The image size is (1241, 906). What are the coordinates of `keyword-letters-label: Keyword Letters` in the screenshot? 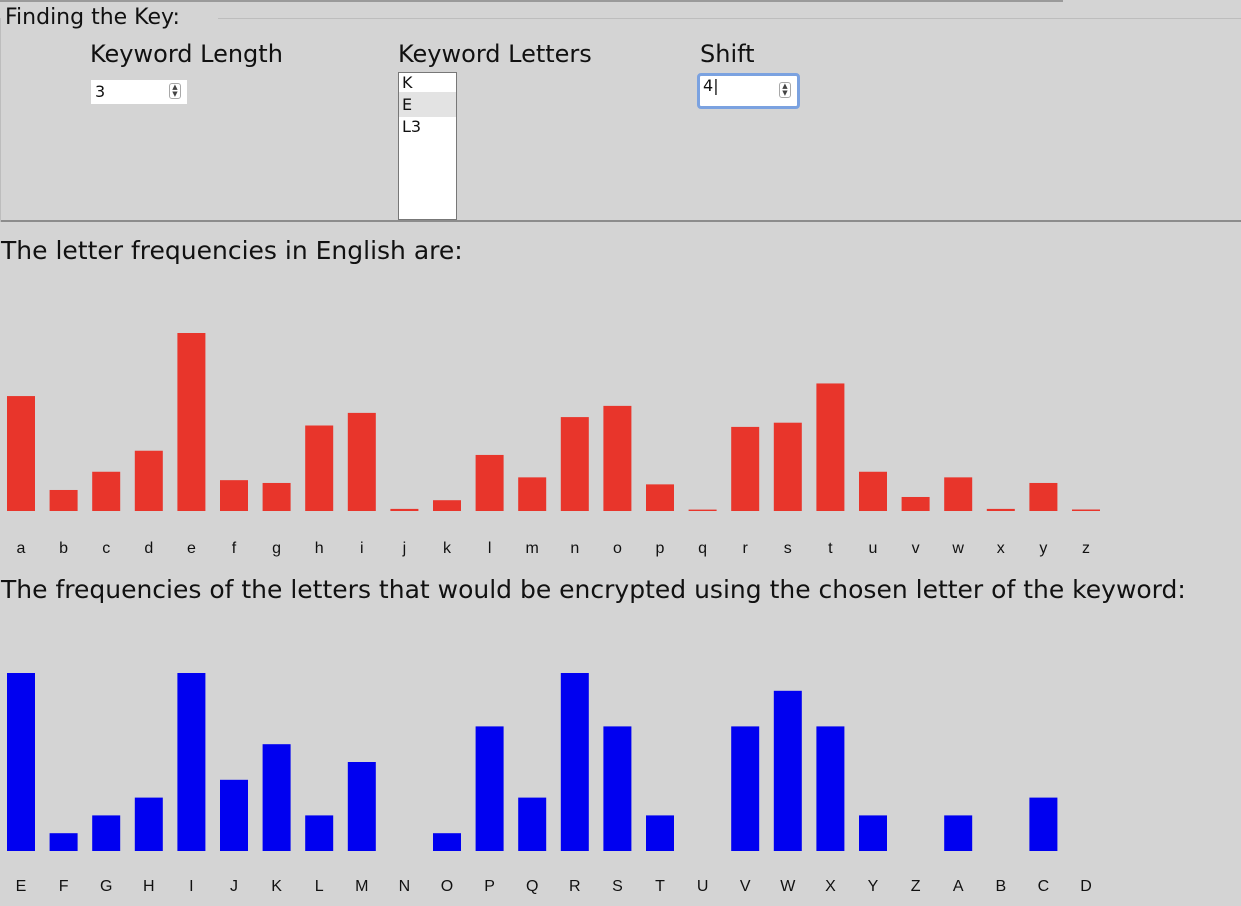 It's located at (495, 54).